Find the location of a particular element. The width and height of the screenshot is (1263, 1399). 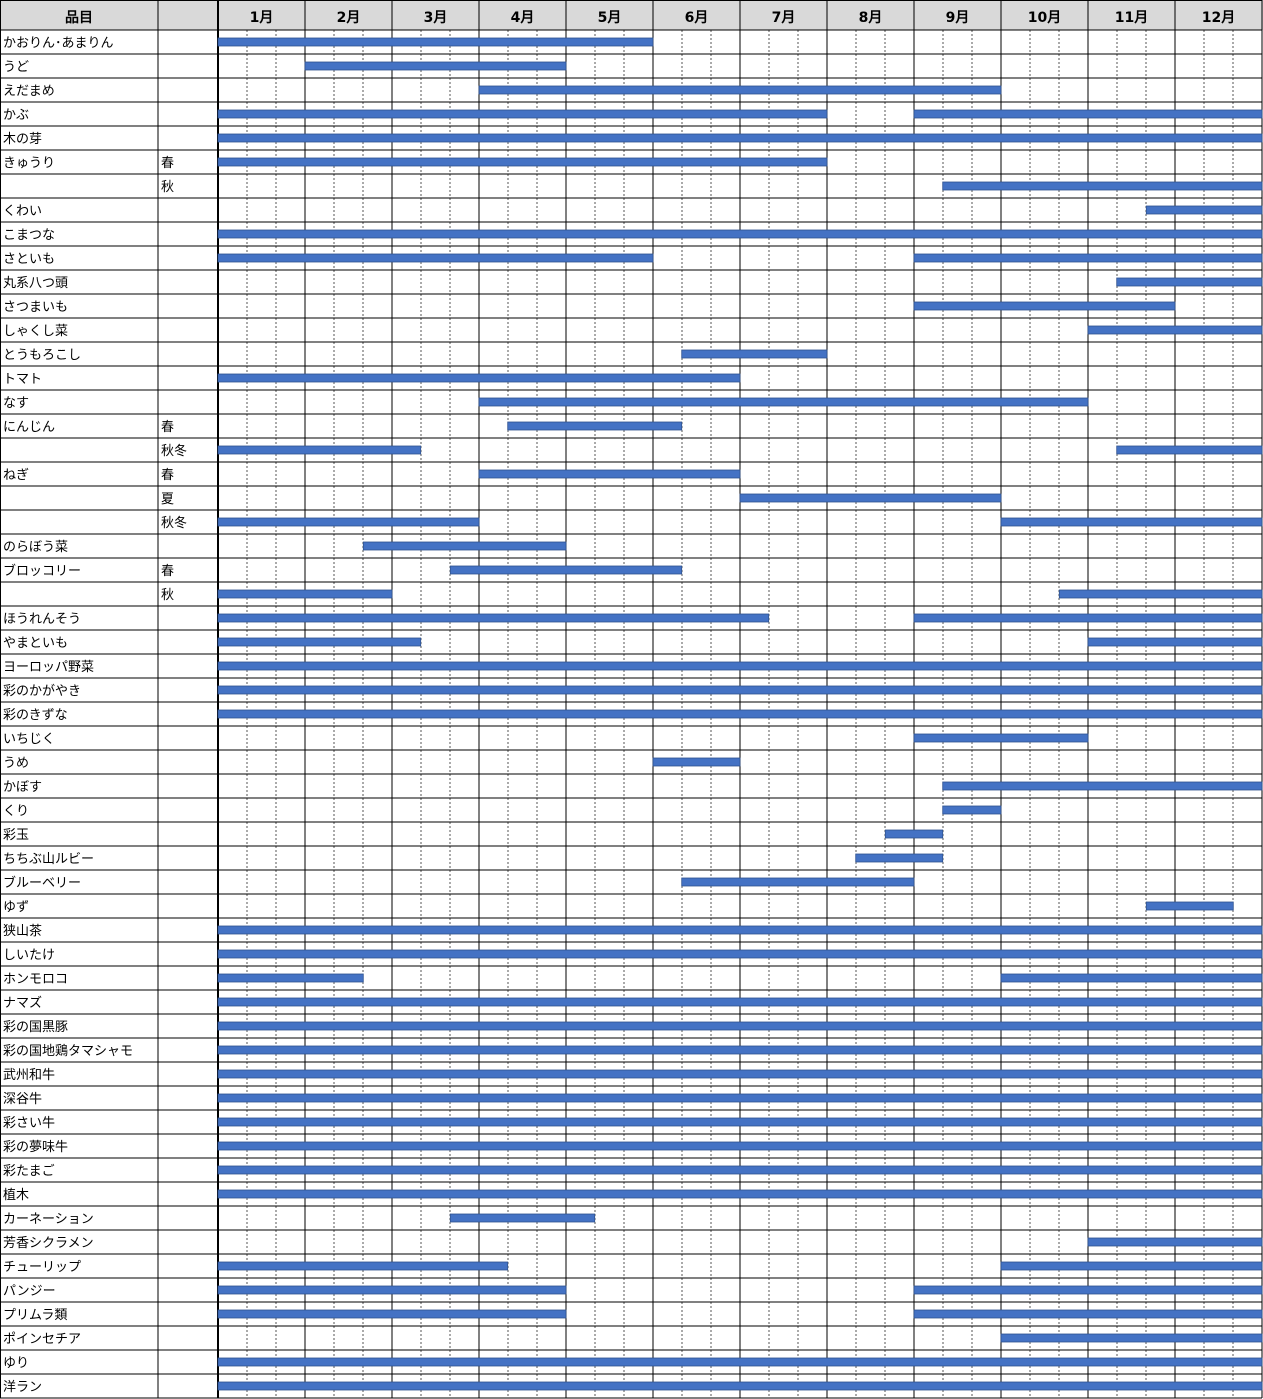

item-name-label: 武州和牛 is located at coordinates (29, 1075).